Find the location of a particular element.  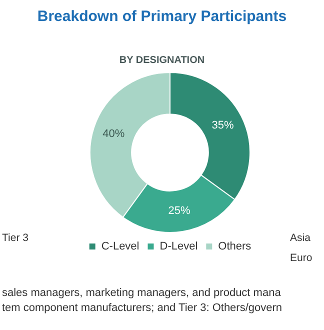

chart-subtitle: BY DESIGNATION is located at coordinates (162, 60).